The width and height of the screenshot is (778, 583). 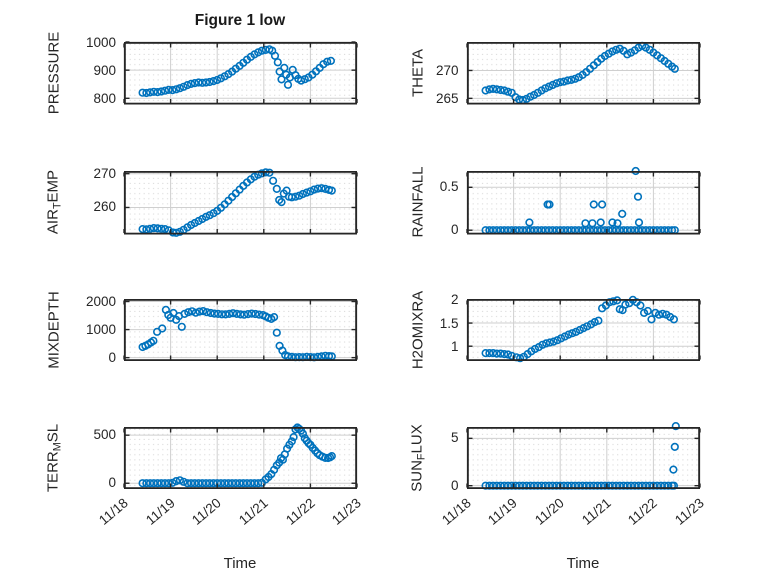 What do you see at coordinates (642, 511) in the screenshot?
I see `x-tick-label: 11/22` at bounding box center [642, 511].